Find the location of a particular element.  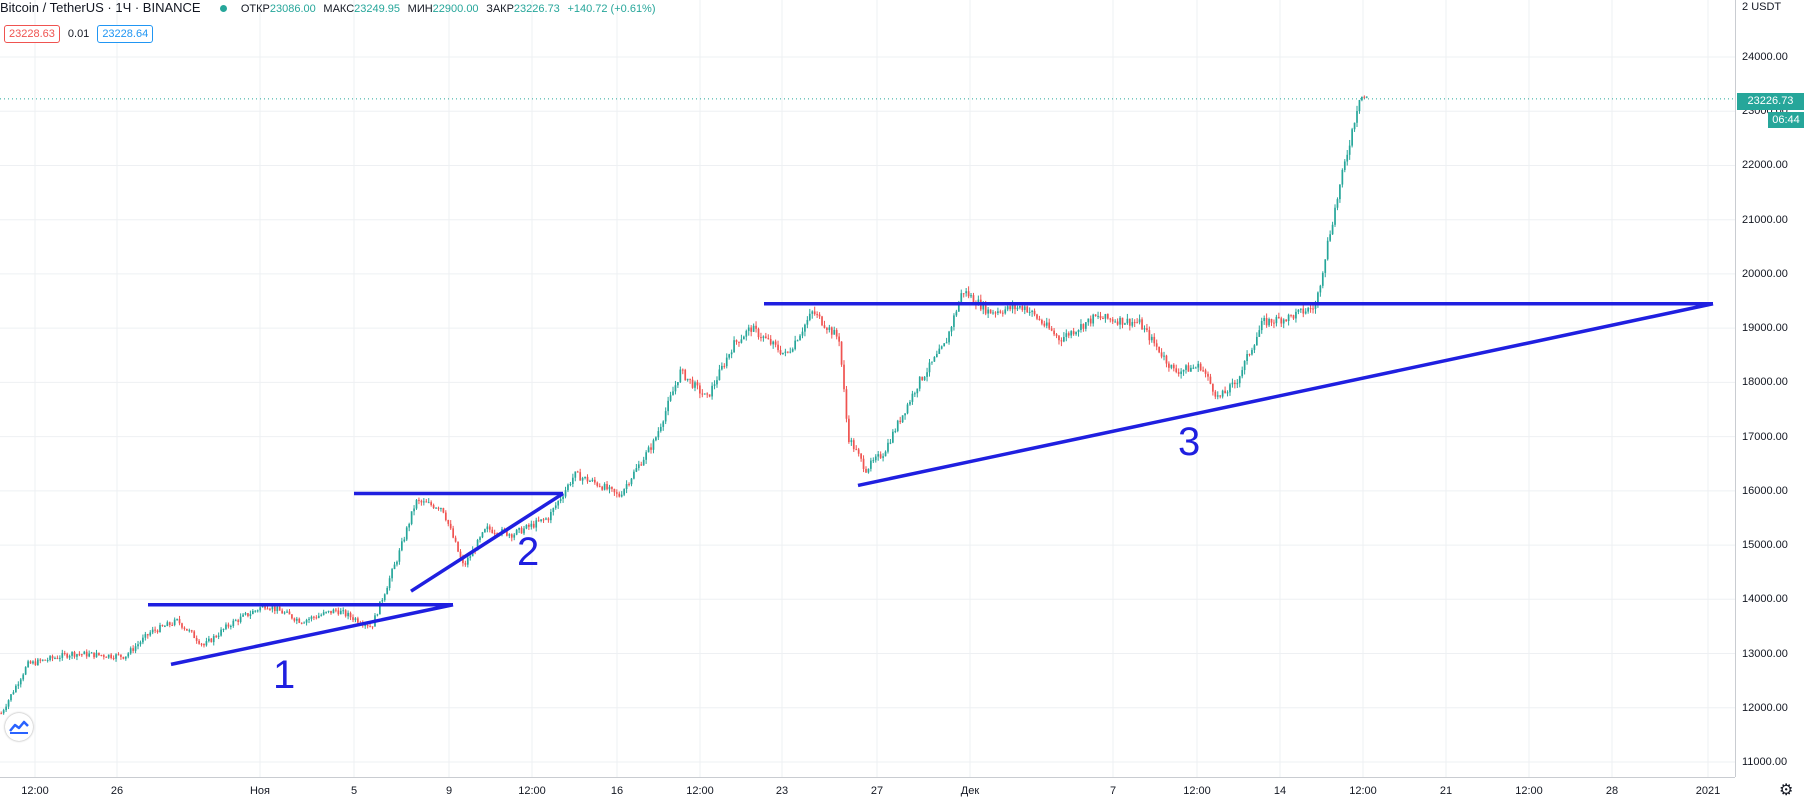

time-tick-label: 27 is located at coordinates (877, 791).